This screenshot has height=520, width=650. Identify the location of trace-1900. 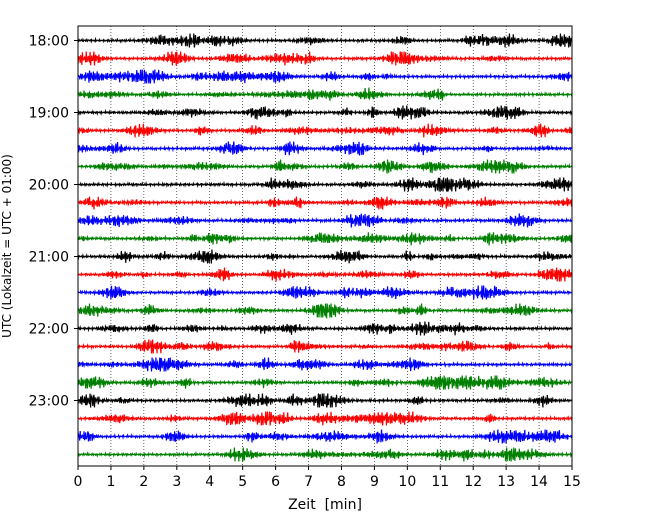
(325, 112).